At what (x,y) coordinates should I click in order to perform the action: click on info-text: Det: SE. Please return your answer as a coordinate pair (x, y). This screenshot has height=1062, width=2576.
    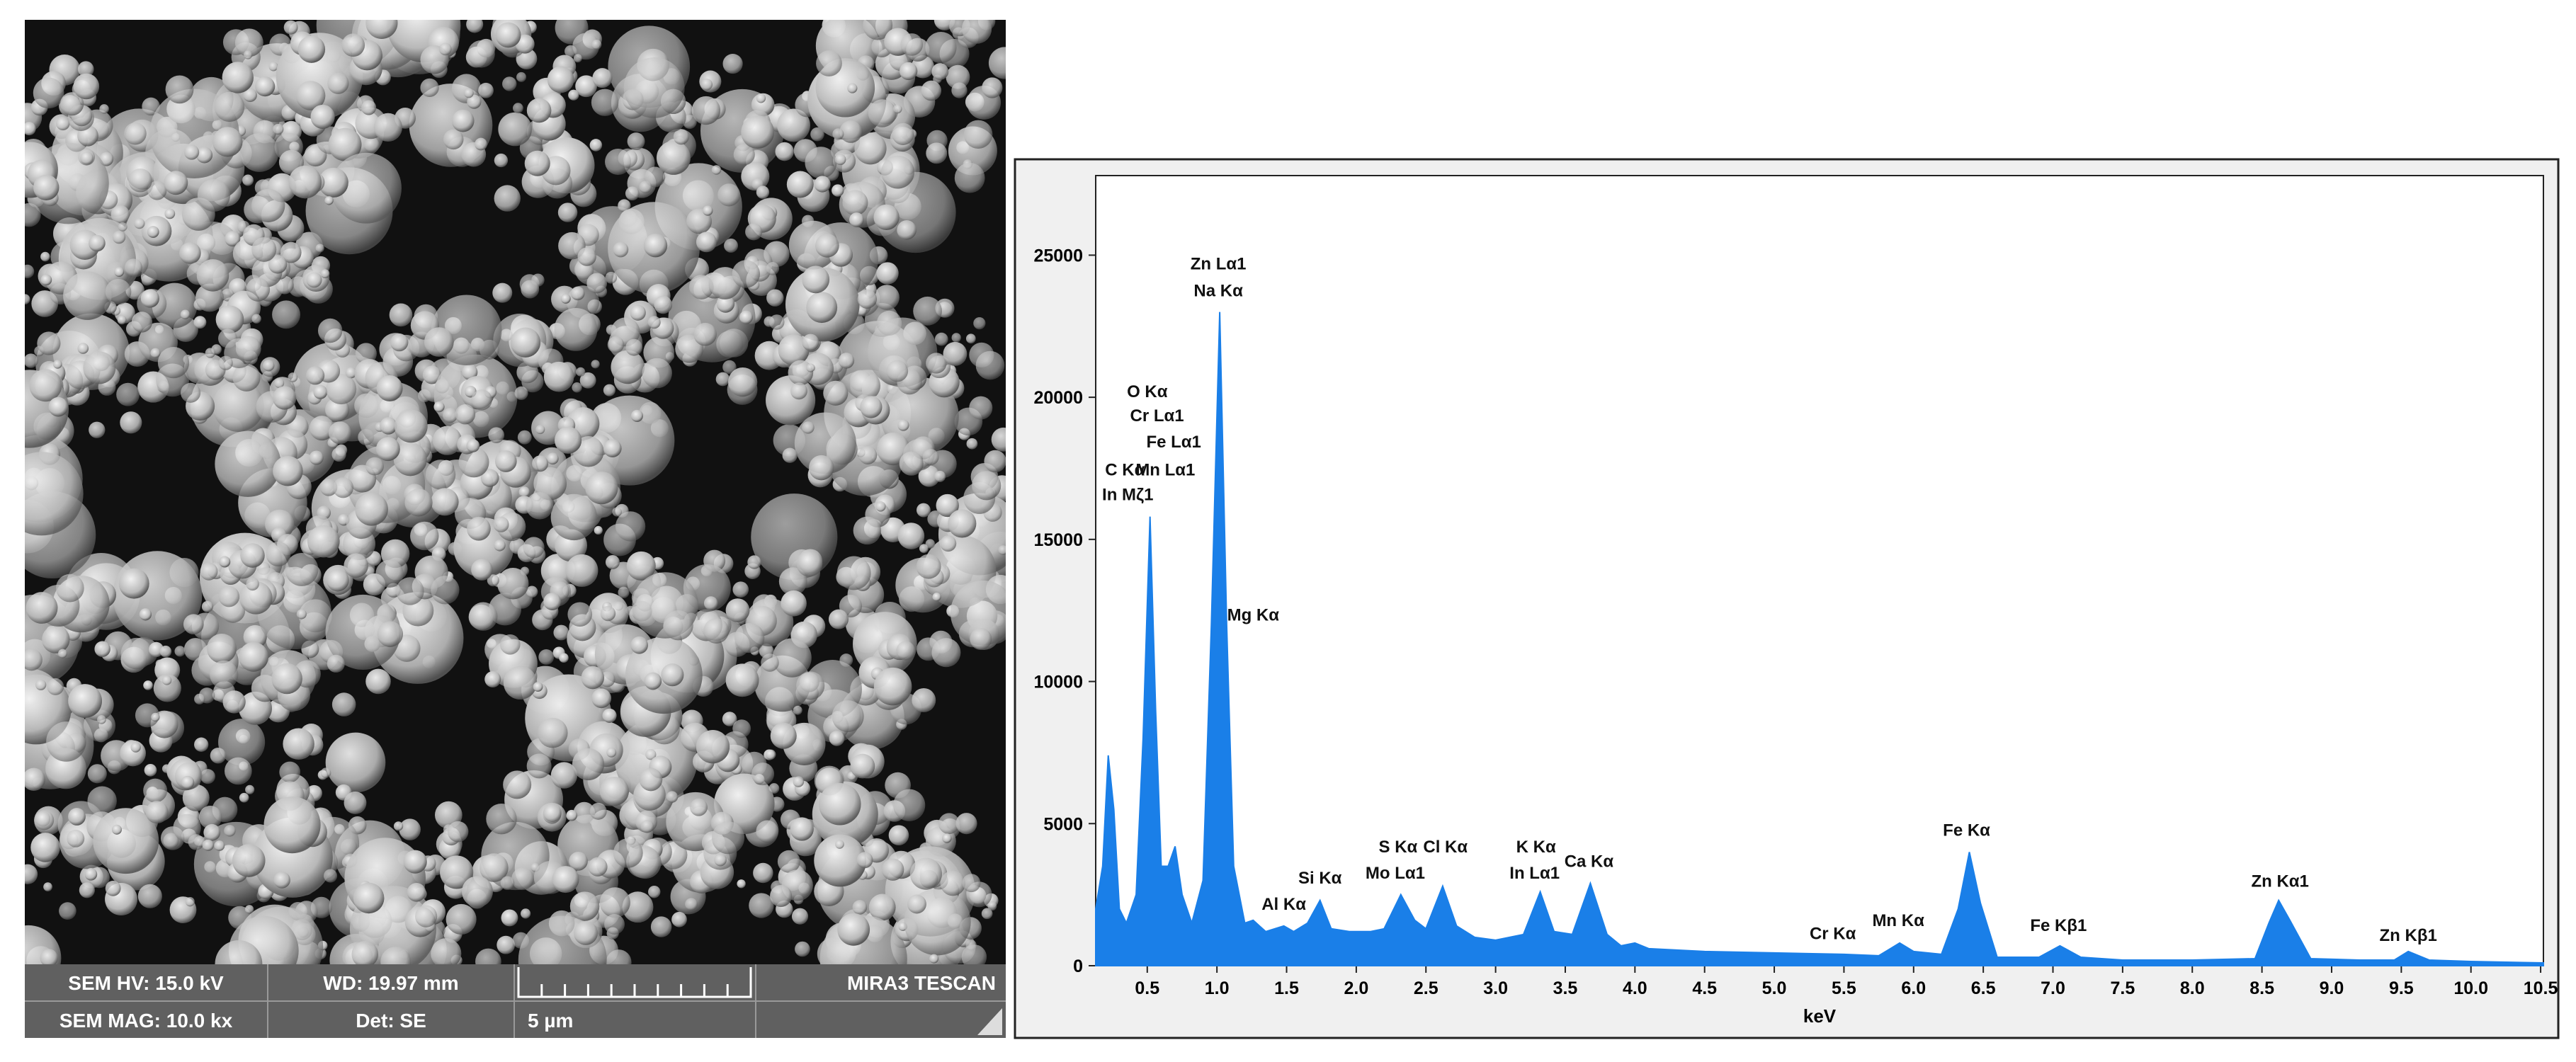
    Looking at the image, I should click on (391, 1021).